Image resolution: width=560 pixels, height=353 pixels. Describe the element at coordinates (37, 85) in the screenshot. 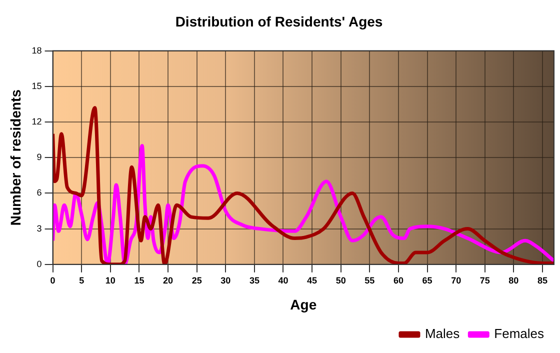

I see `y-tick-label: 15` at that location.